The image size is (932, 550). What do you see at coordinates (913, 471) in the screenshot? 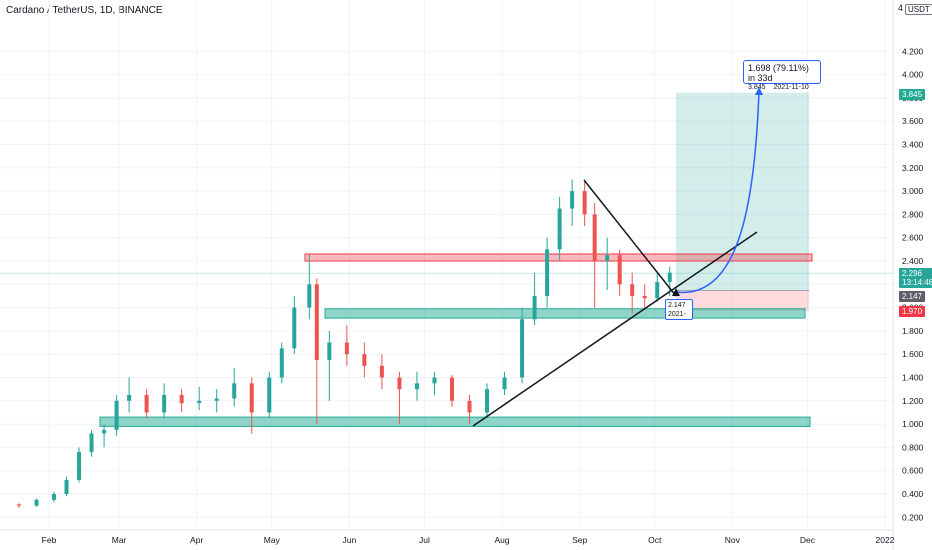
I see `y-tick-label: 0.600` at bounding box center [913, 471].